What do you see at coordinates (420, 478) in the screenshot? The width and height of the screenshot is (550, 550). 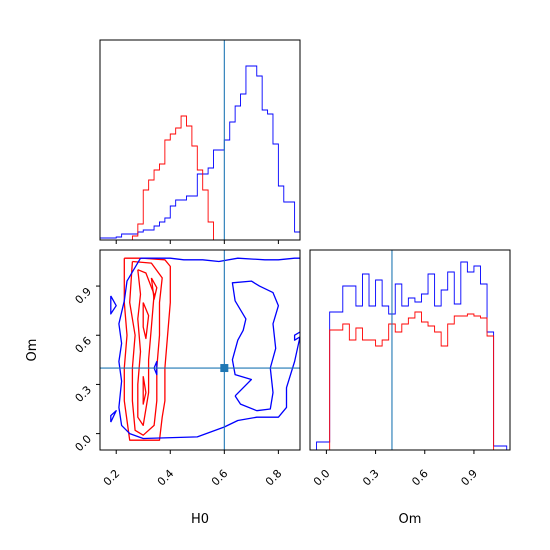 I see `om-tick-label-2: 0.6` at bounding box center [420, 478].